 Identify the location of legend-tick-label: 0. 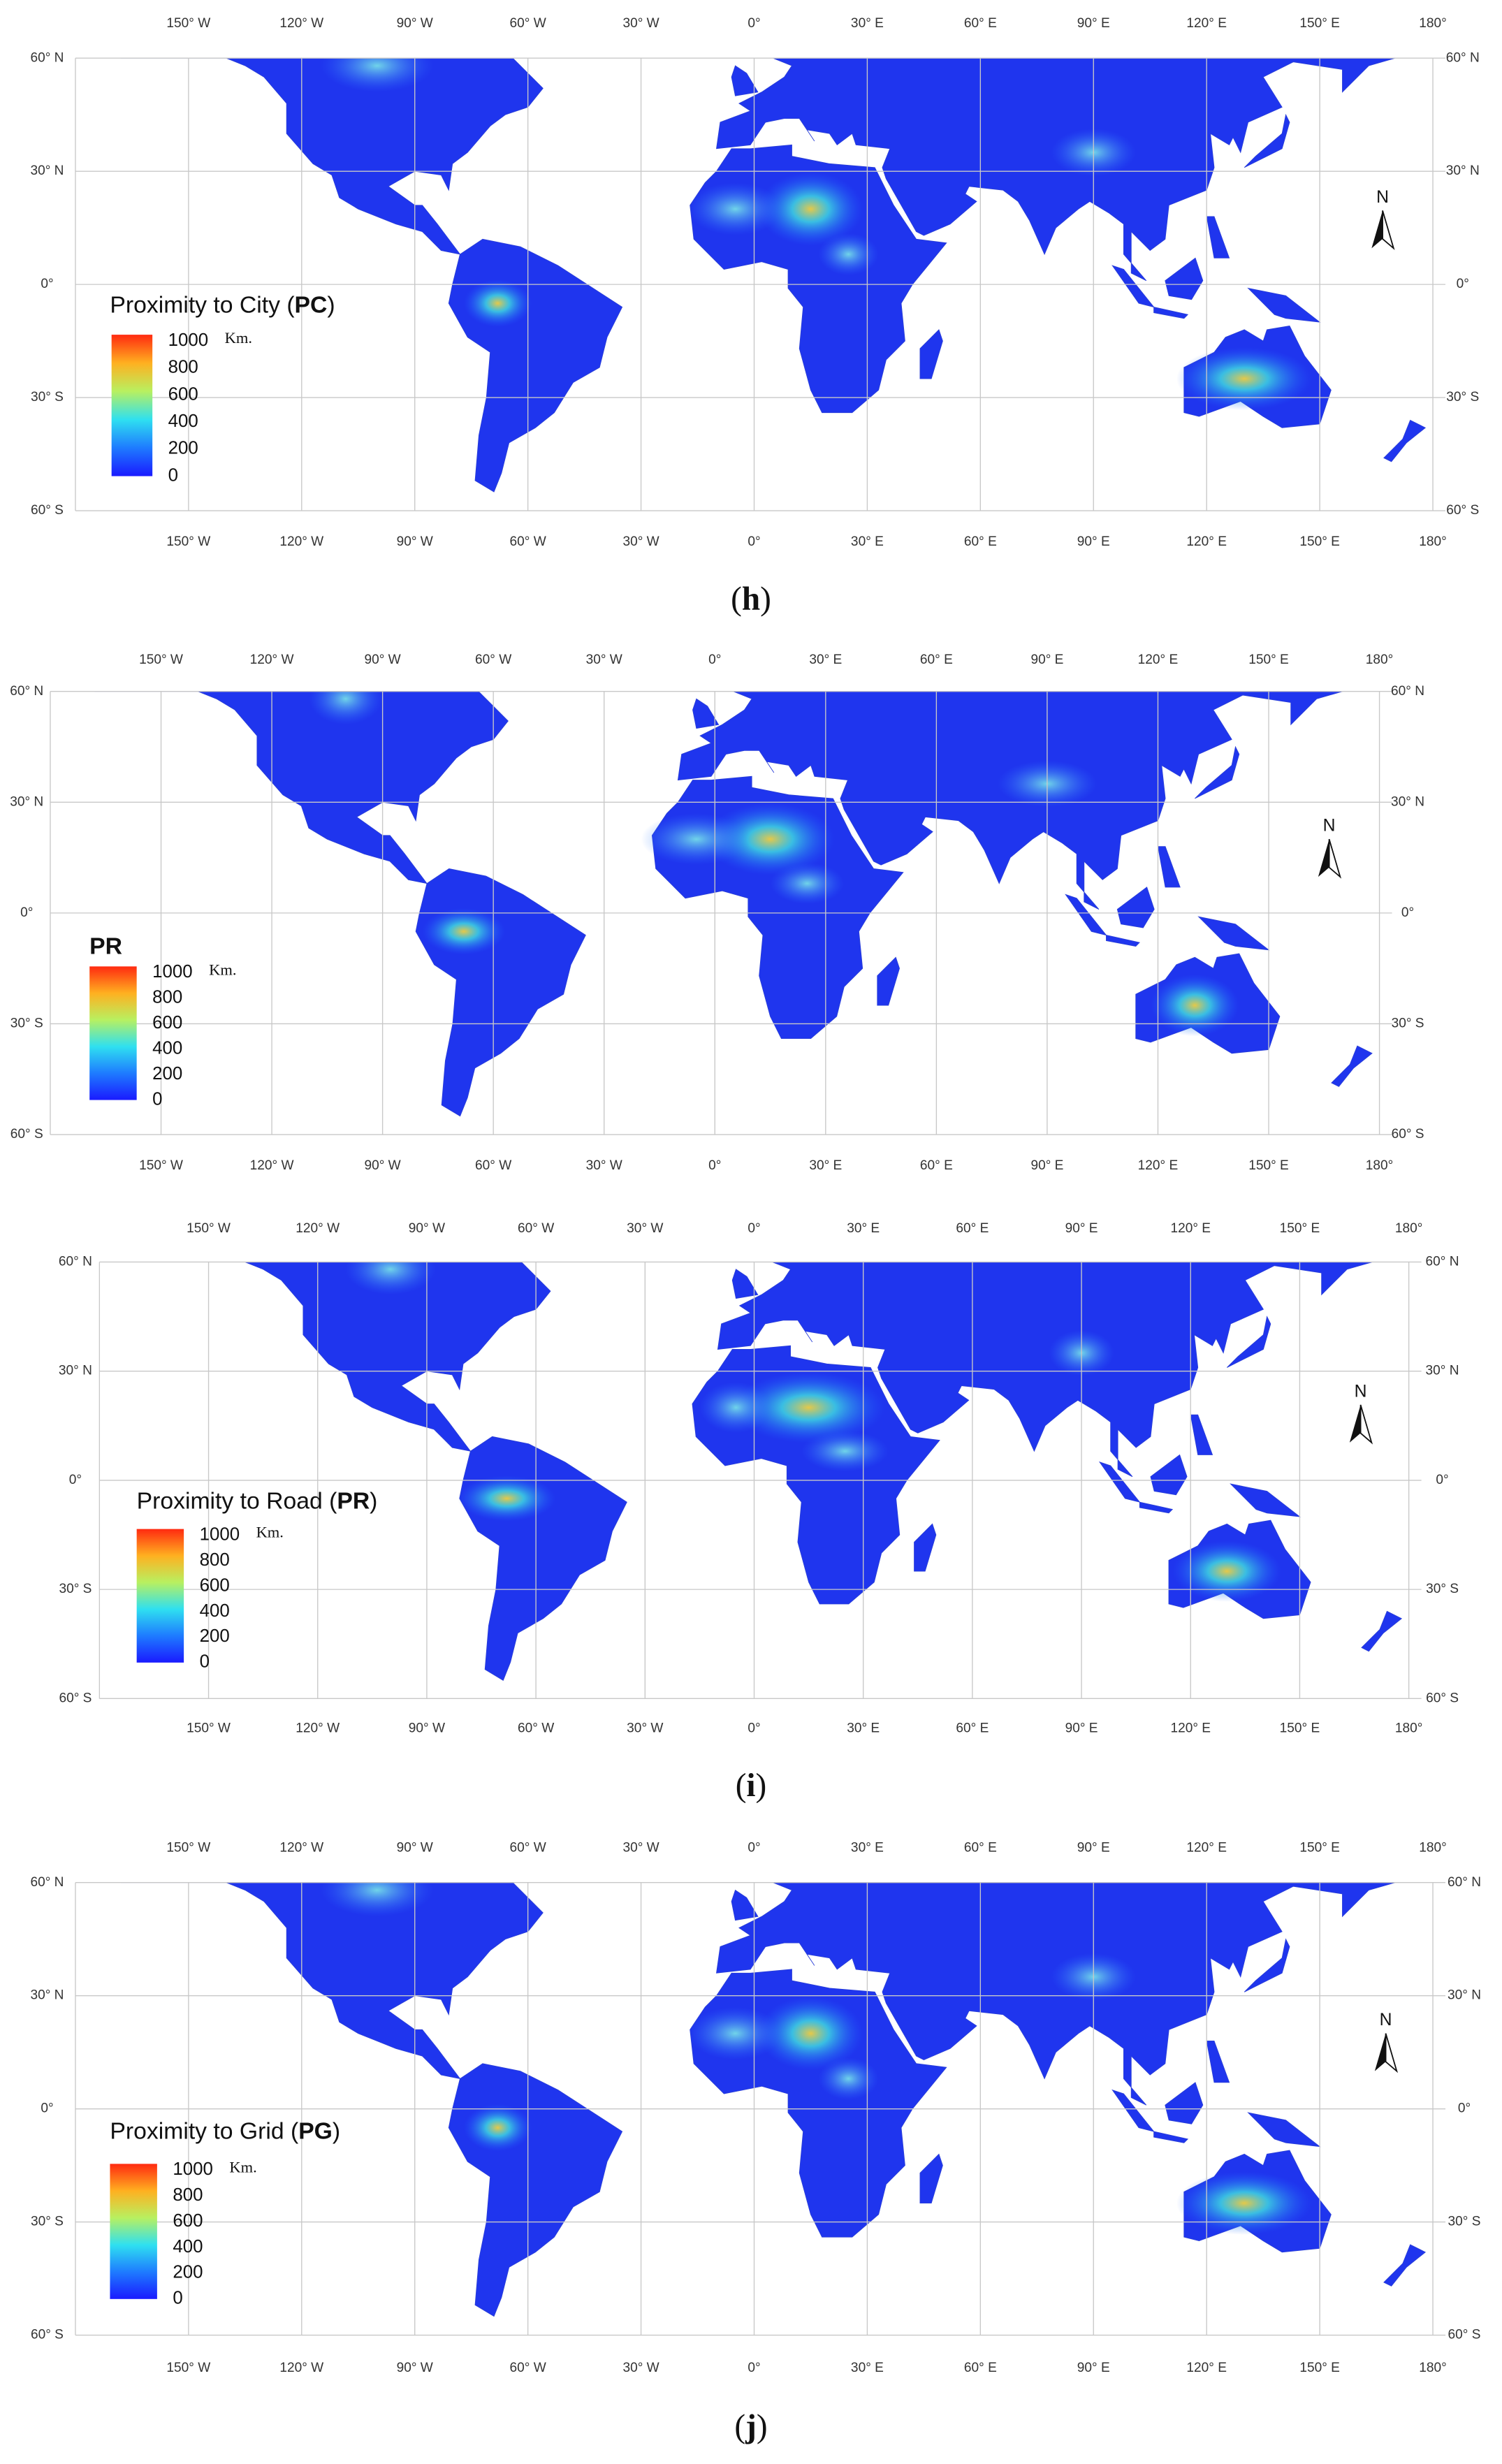
(177, 2298).